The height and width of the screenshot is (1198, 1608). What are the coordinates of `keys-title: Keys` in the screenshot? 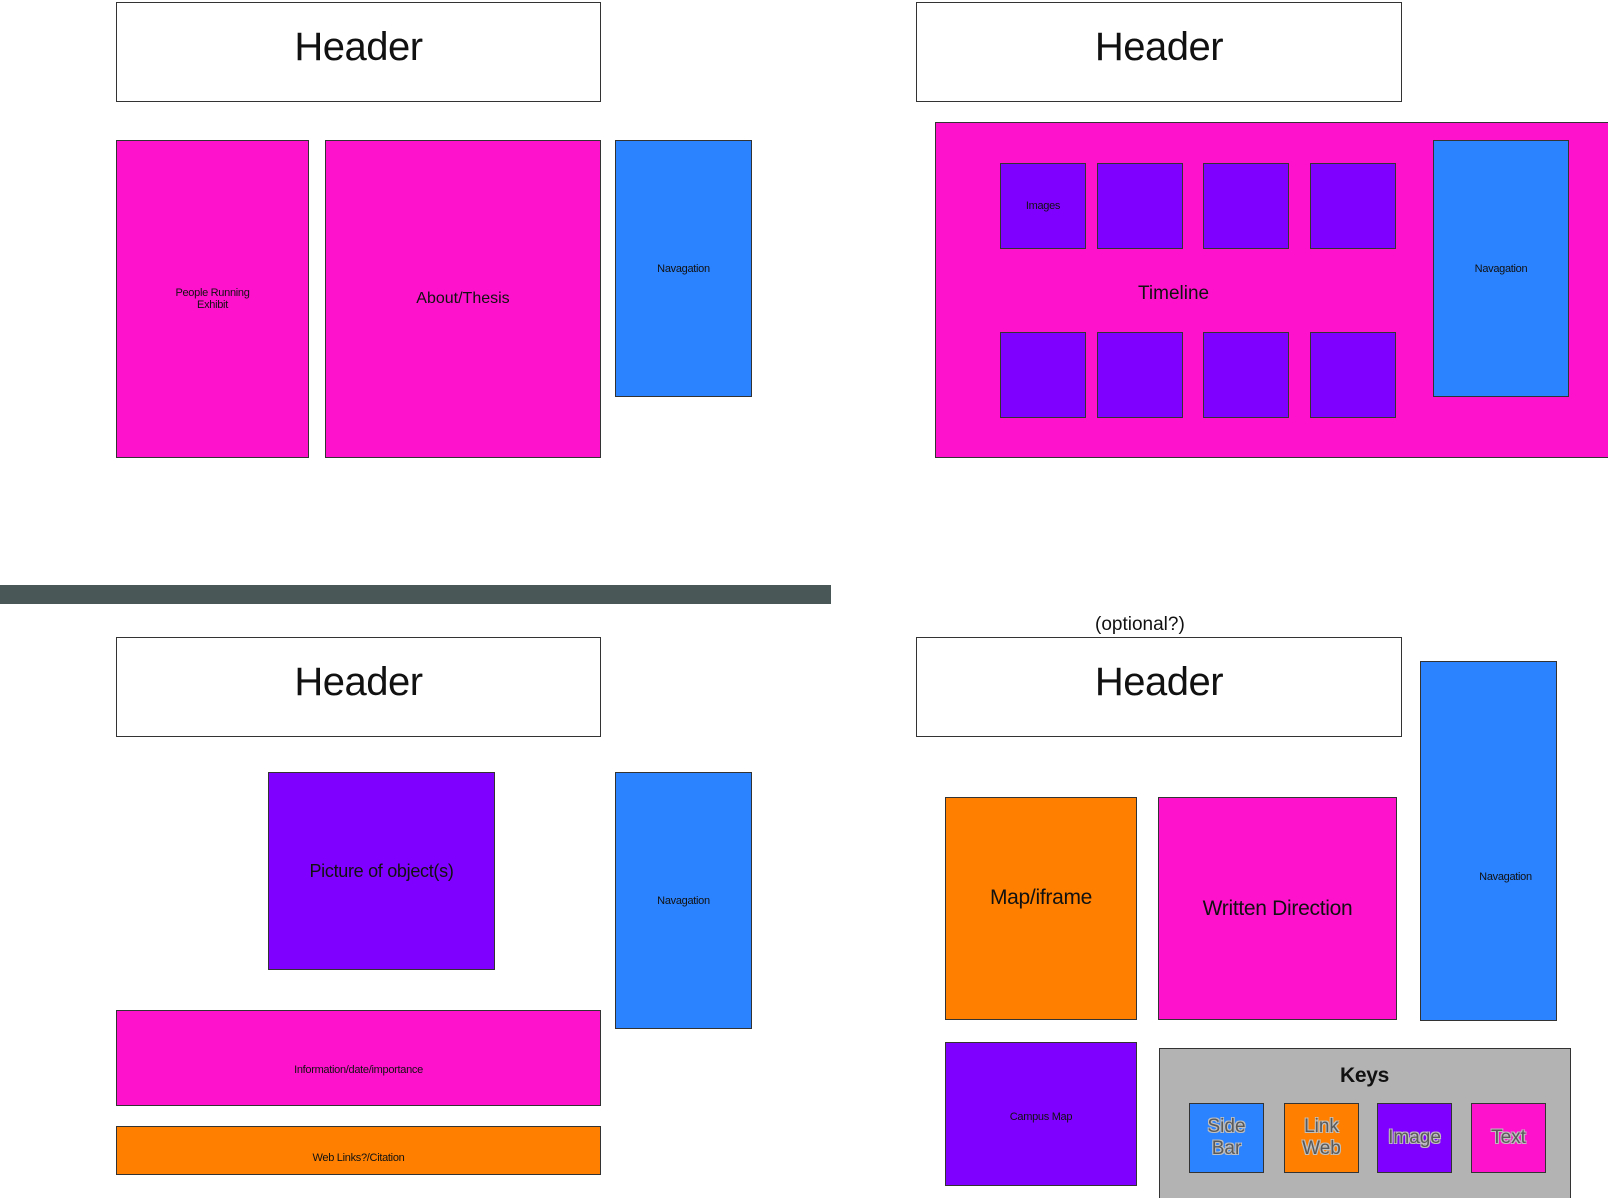 It's located at (1365, 1075).